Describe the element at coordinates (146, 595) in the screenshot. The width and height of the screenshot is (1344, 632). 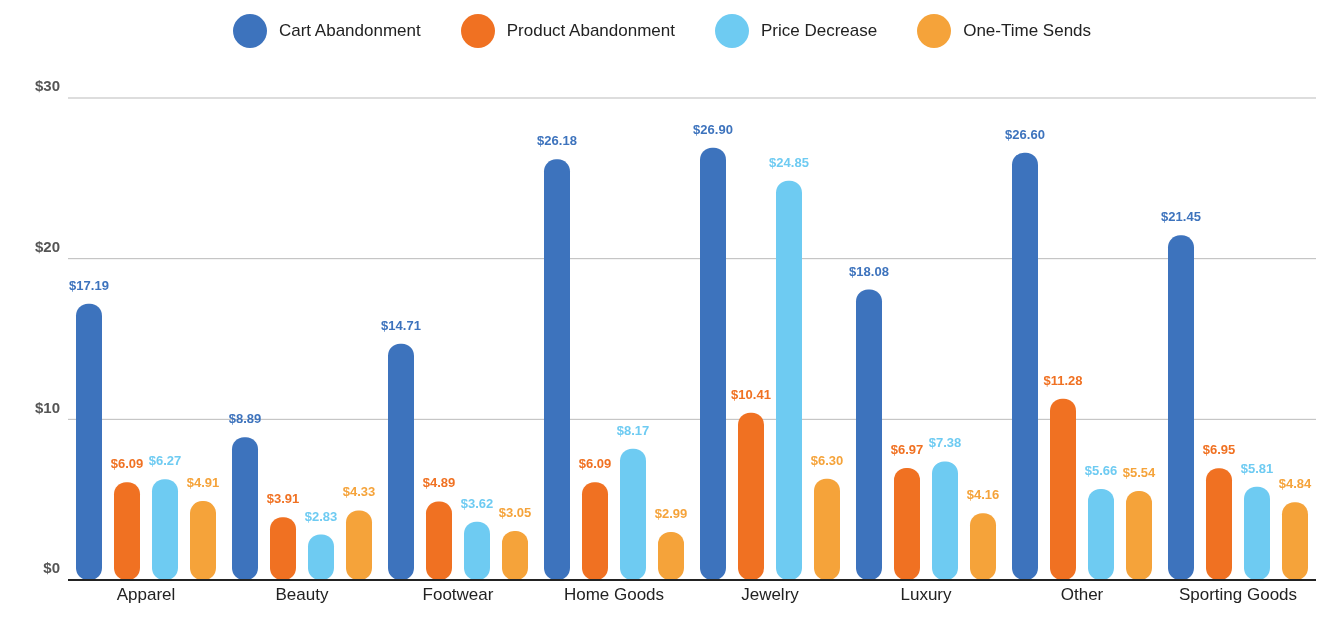
I see `x-tick-label: Apparel` at that location.